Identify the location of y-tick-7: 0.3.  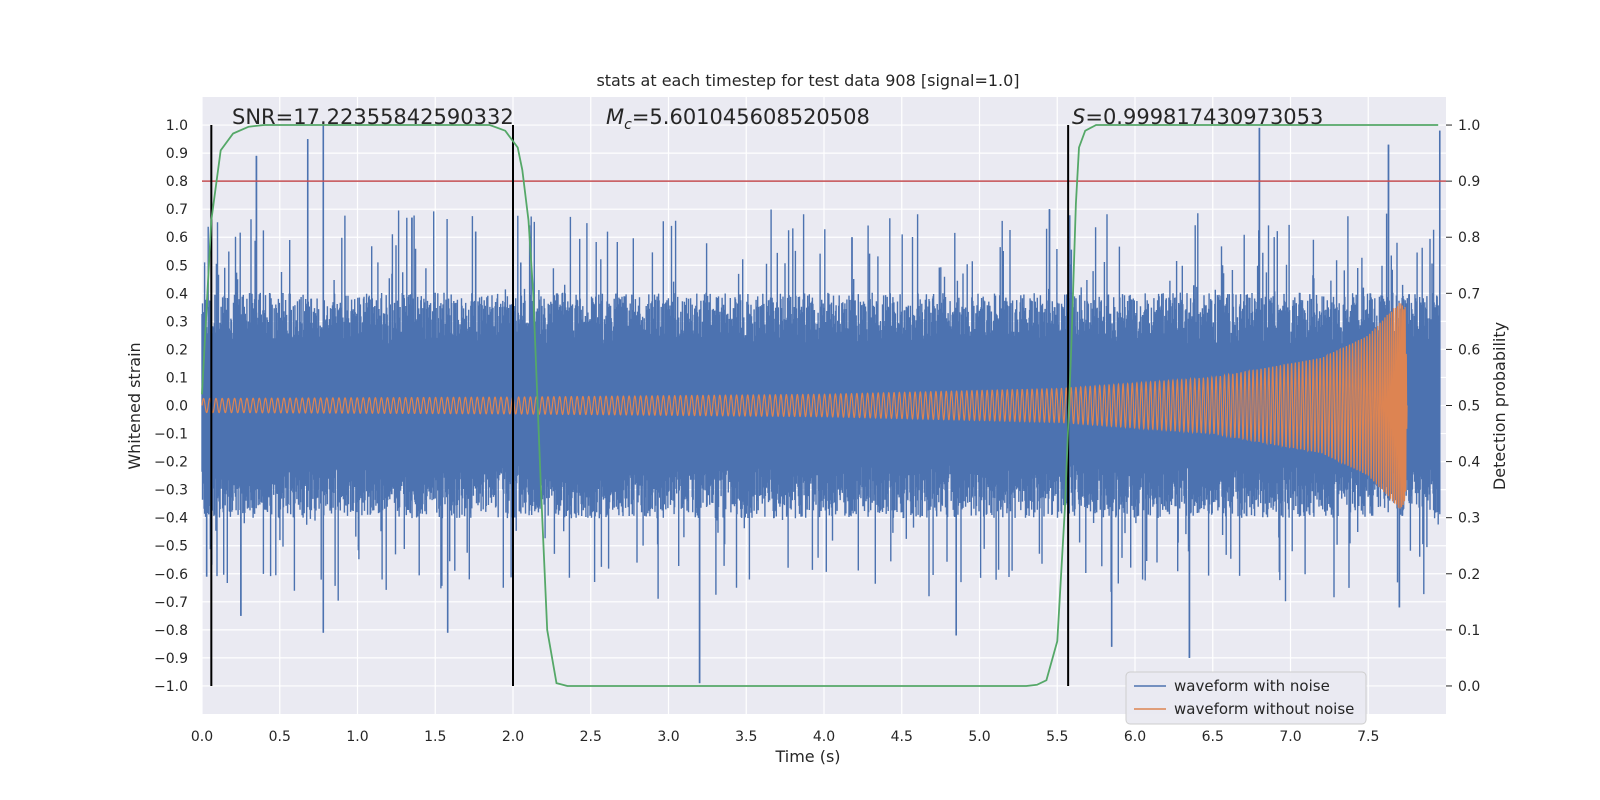
(177, 322).